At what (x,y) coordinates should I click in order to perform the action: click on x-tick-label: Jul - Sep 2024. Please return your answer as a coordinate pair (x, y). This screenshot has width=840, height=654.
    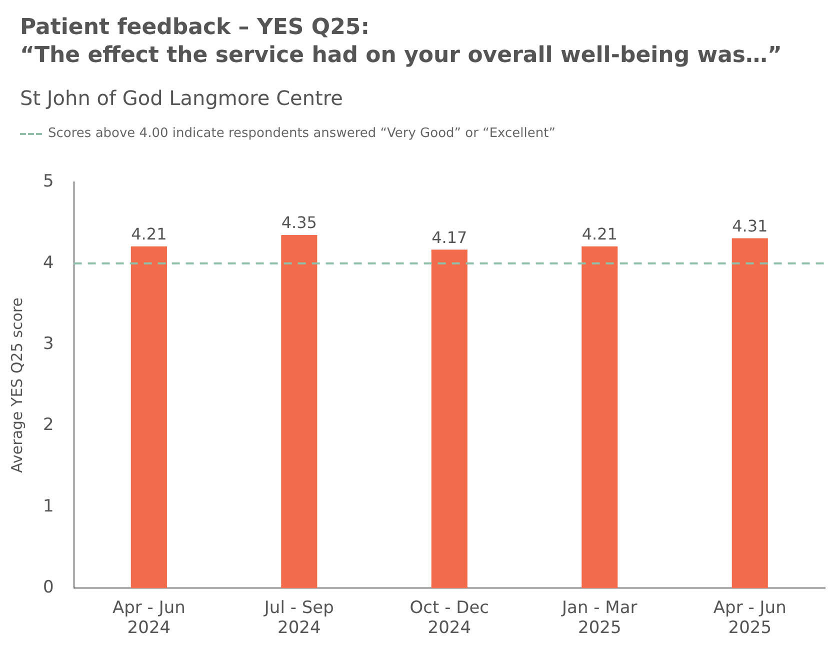
    Looking at the image, I should click on (298, 618).